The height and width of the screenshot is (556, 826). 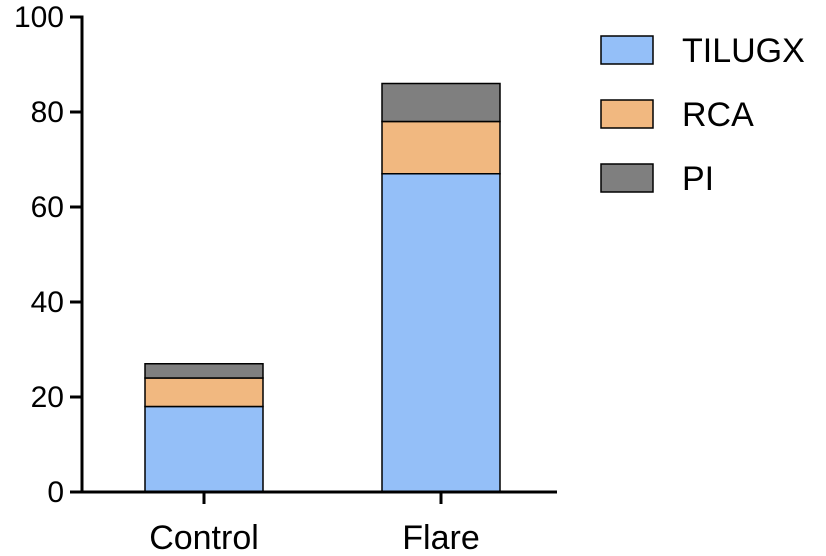 I want to click on bar-segment-tilugx-control, so click(x=204, y=449).